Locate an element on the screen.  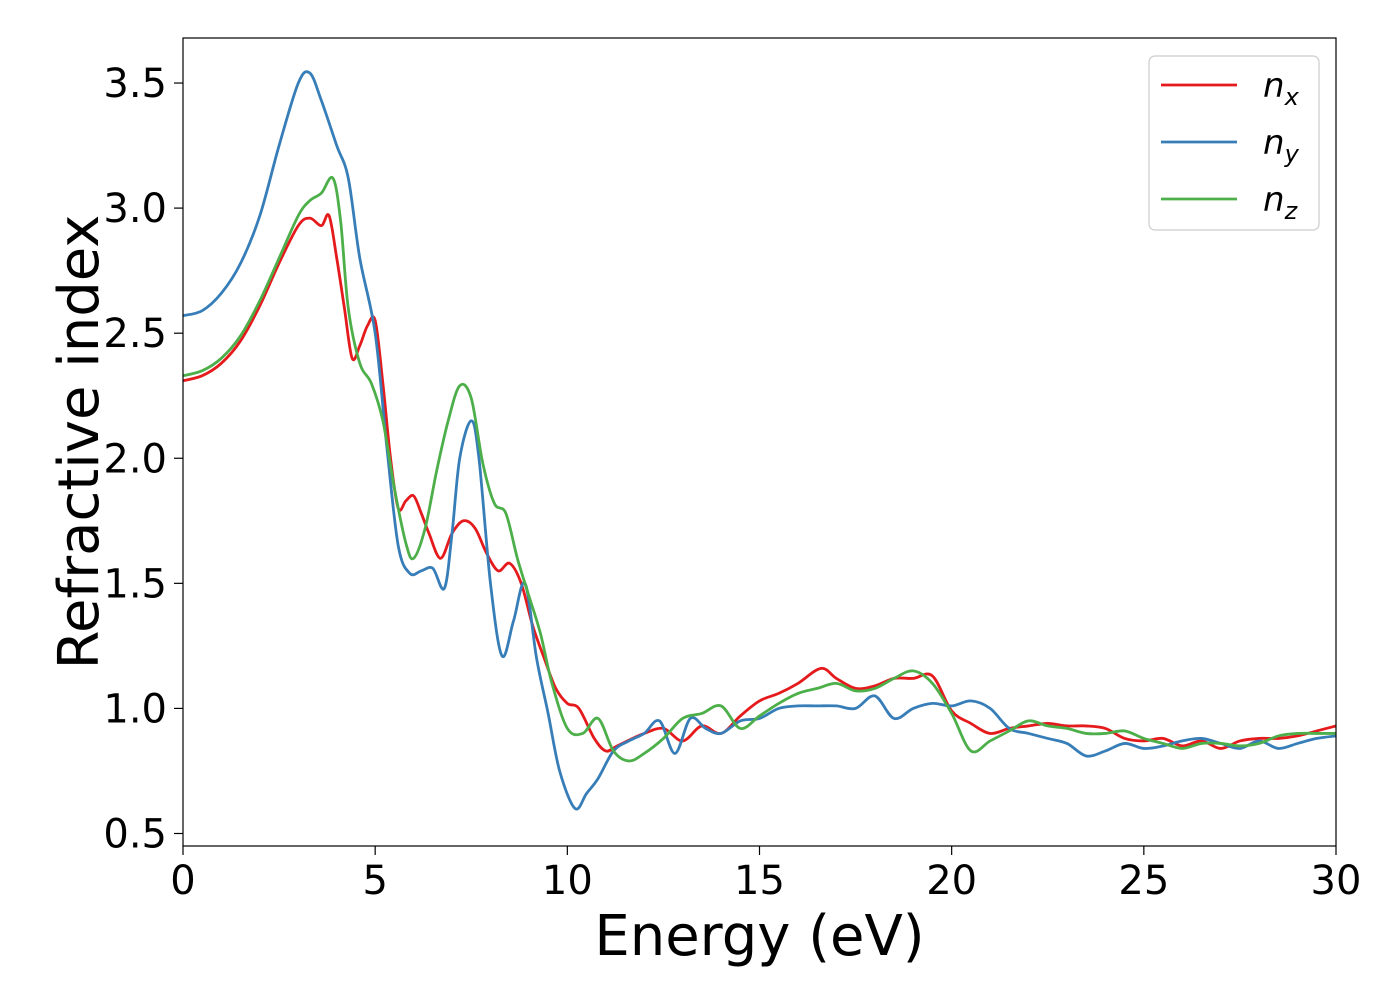
legend-label-subscript: x is located at coordinates (1292, 97).